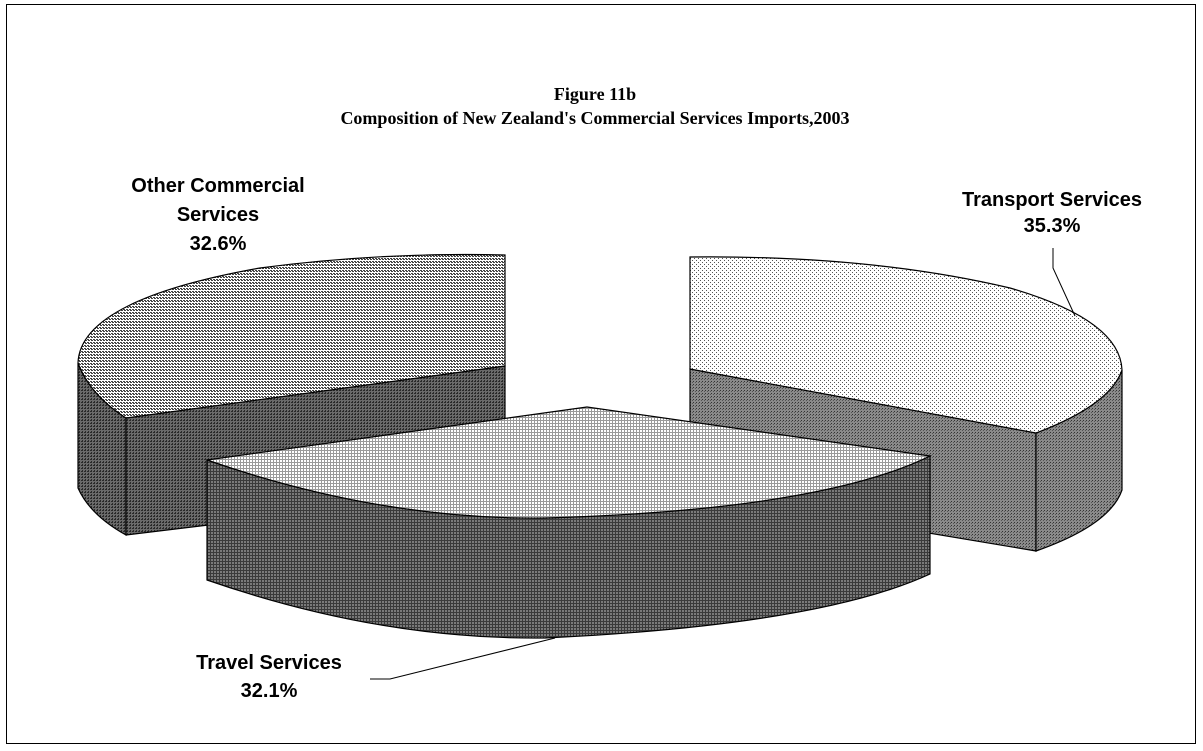 This screenshot has height=751, width=1203. What do you see at coordinates (569, 462) in the screenshot?
I see `slice-travel-top` at bounding box center [569, 462].